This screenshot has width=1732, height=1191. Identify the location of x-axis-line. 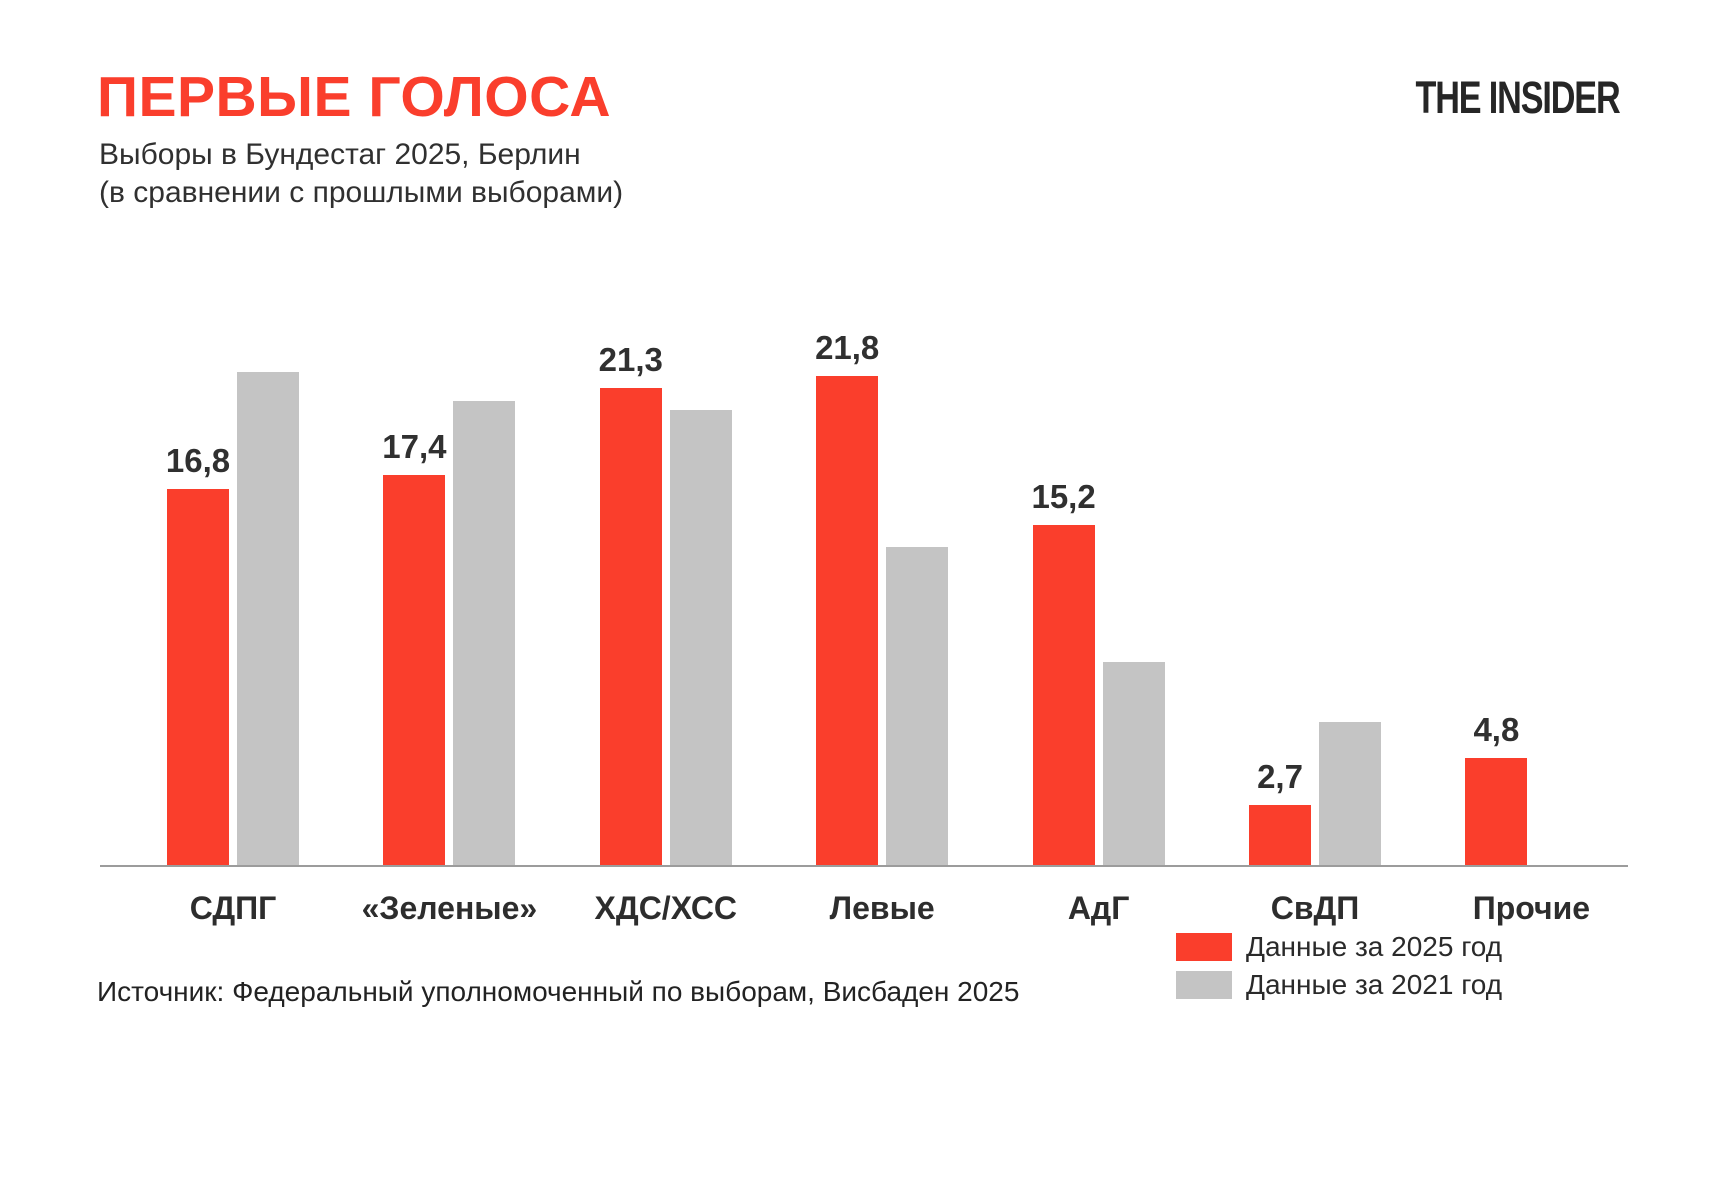
(864, 866).